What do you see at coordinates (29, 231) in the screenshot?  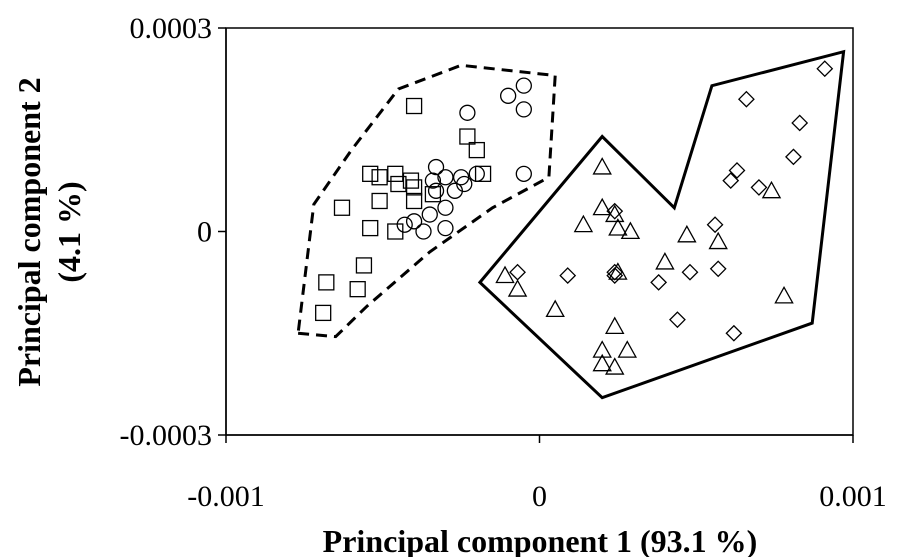 I see `y-axis-title-line-1: Principal component 2` at bounding box center [29, 231].